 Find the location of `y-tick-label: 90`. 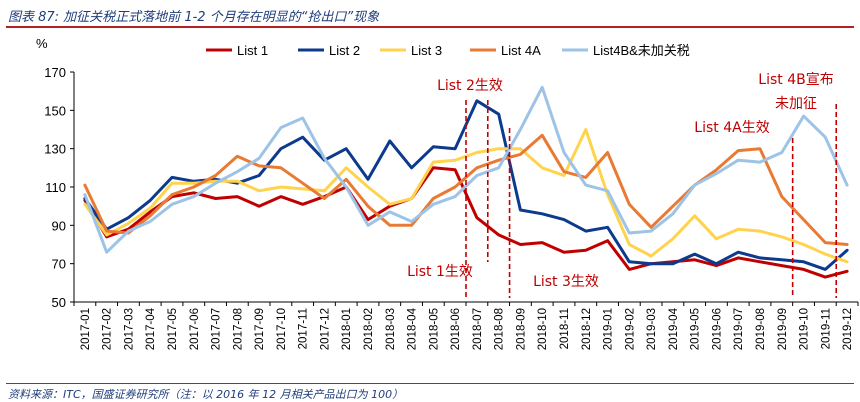

y-tick-label: 90 is located at coordinates (59, 225).